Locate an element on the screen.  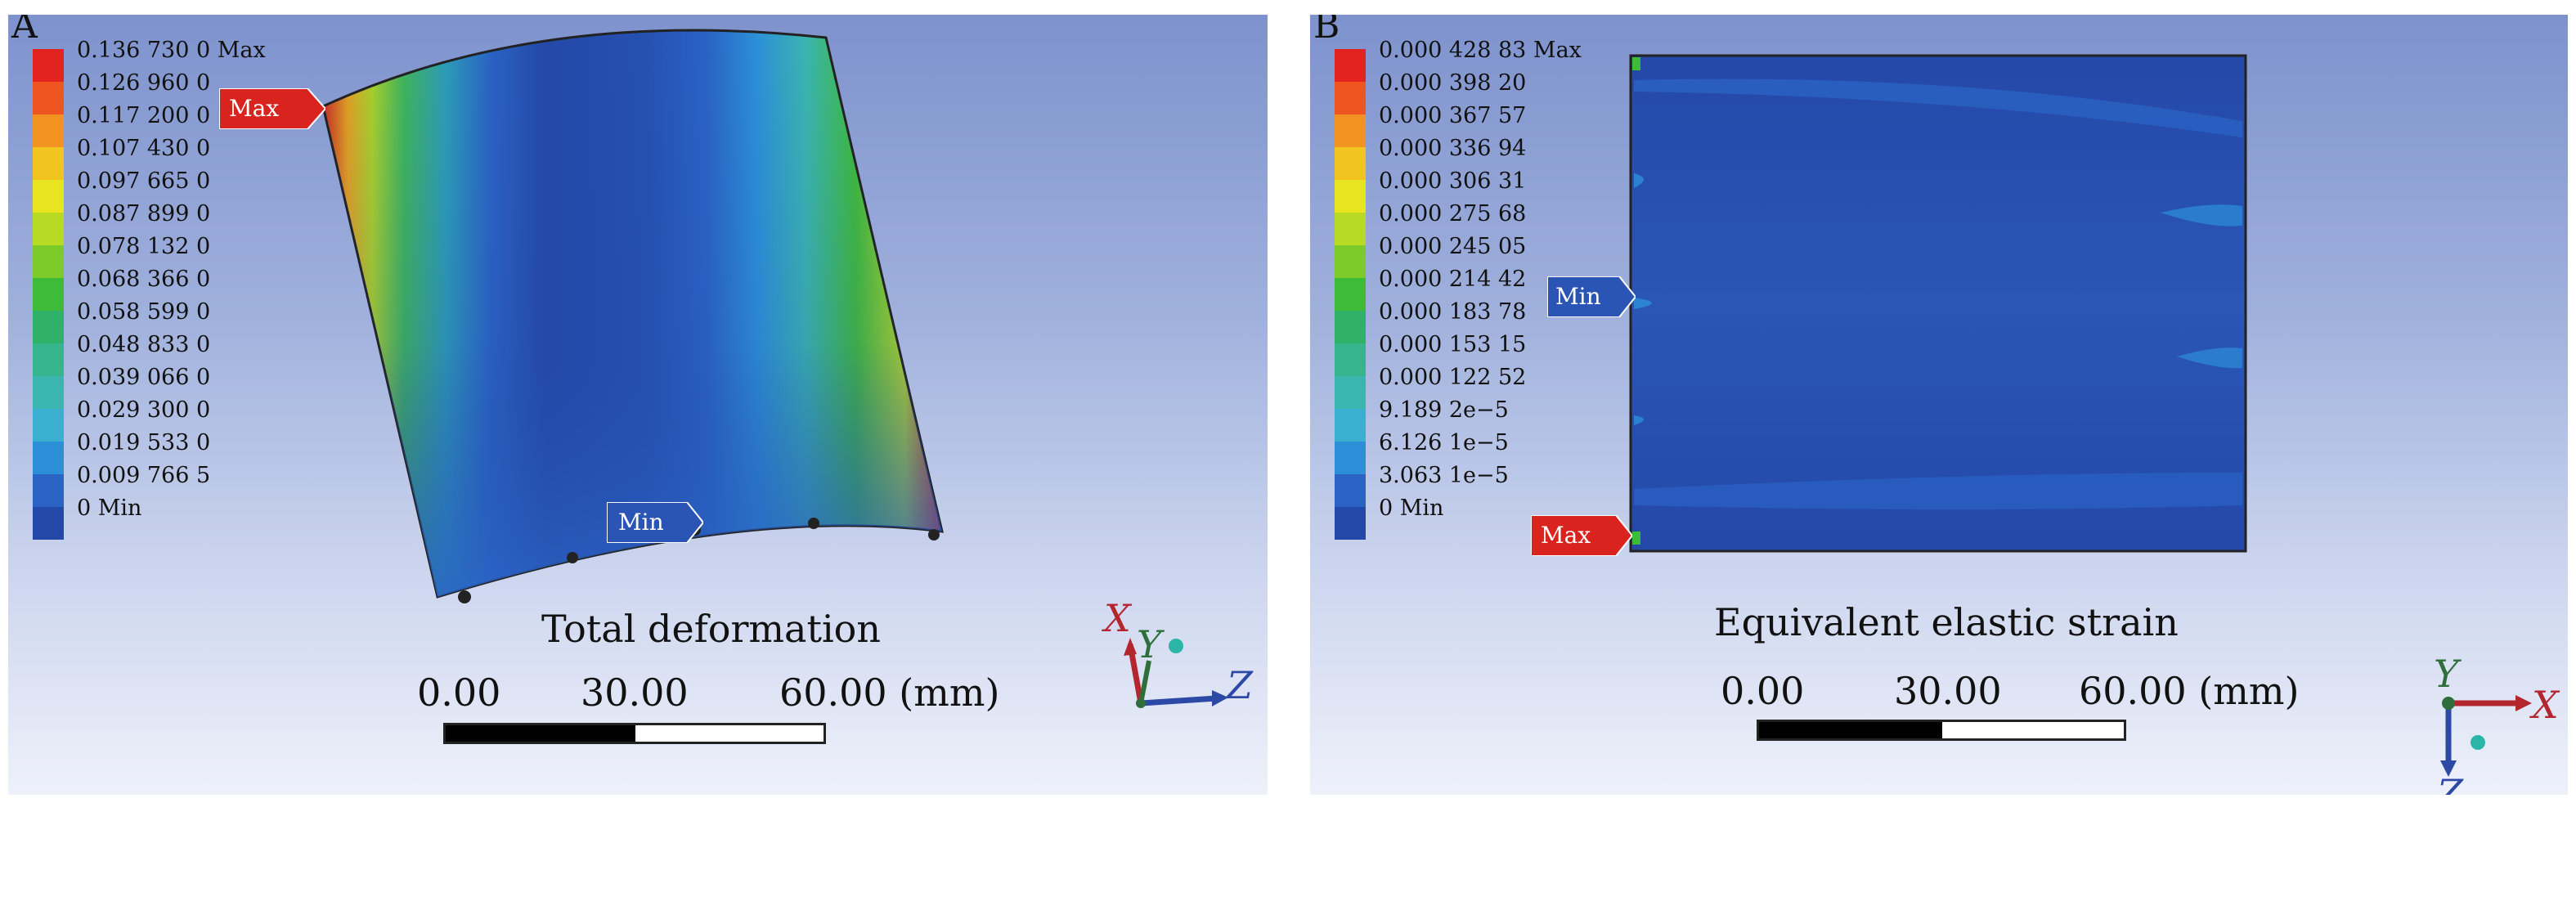
legend-label: 0.087 899 0 is located at coordinates (144, 214).